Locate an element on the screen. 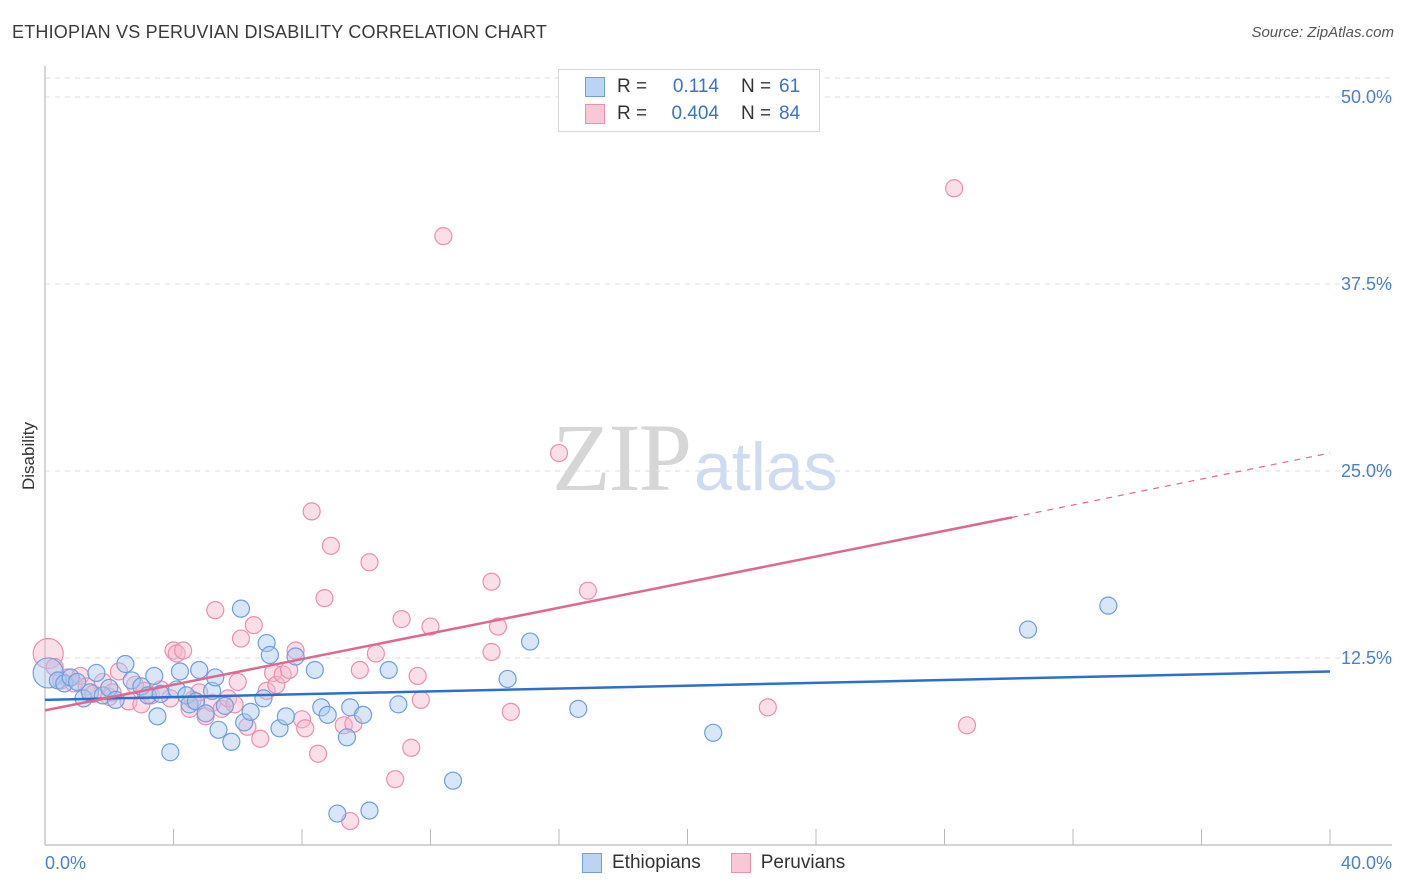 The height and width of the screenshot is (892, 1406). legend-r-value: 0.114 is located at coordinates (695, 86).